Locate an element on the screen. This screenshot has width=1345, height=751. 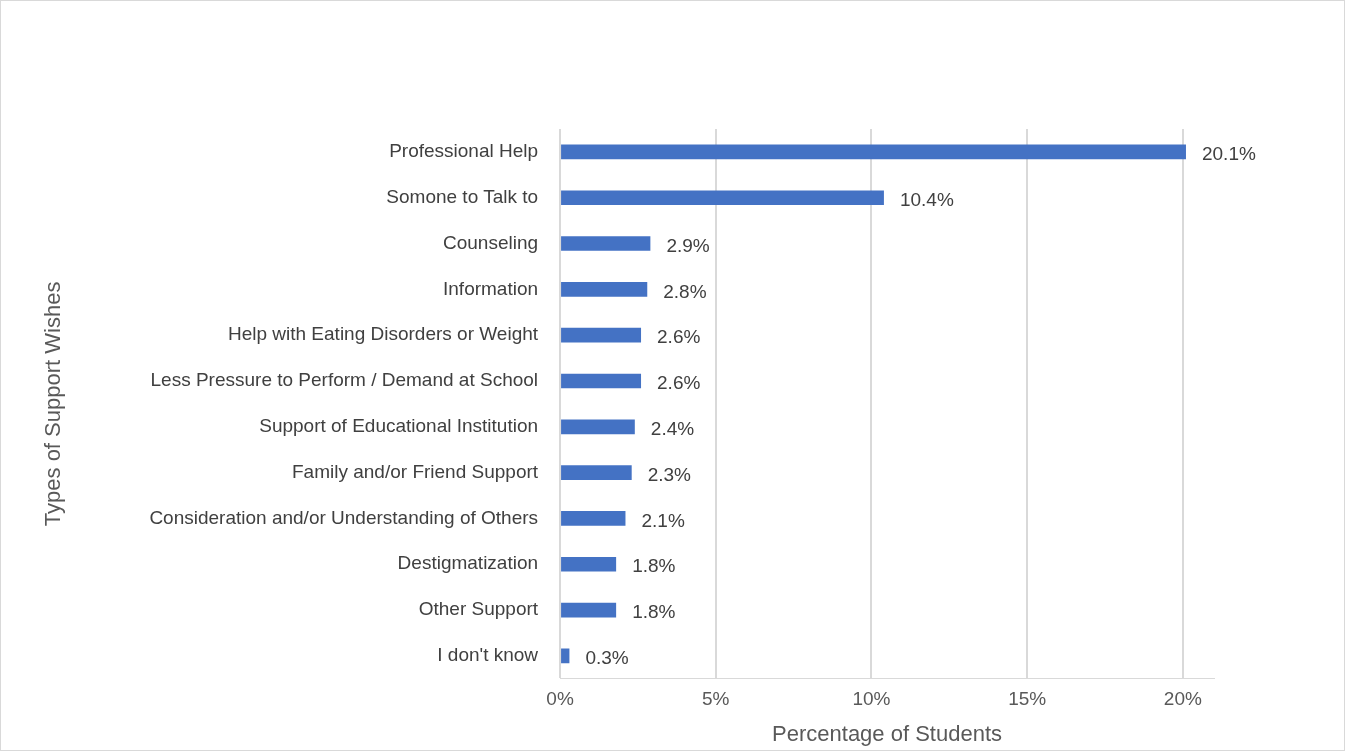
y-tick-label: Counseling is located at coordinates (491, 242).